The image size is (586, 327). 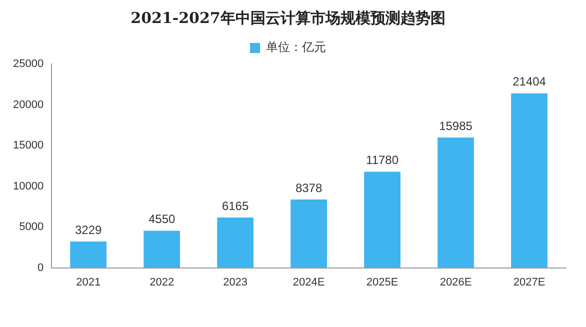 I want to click on x-tick-label: 2022, so click(x=162, y=282).